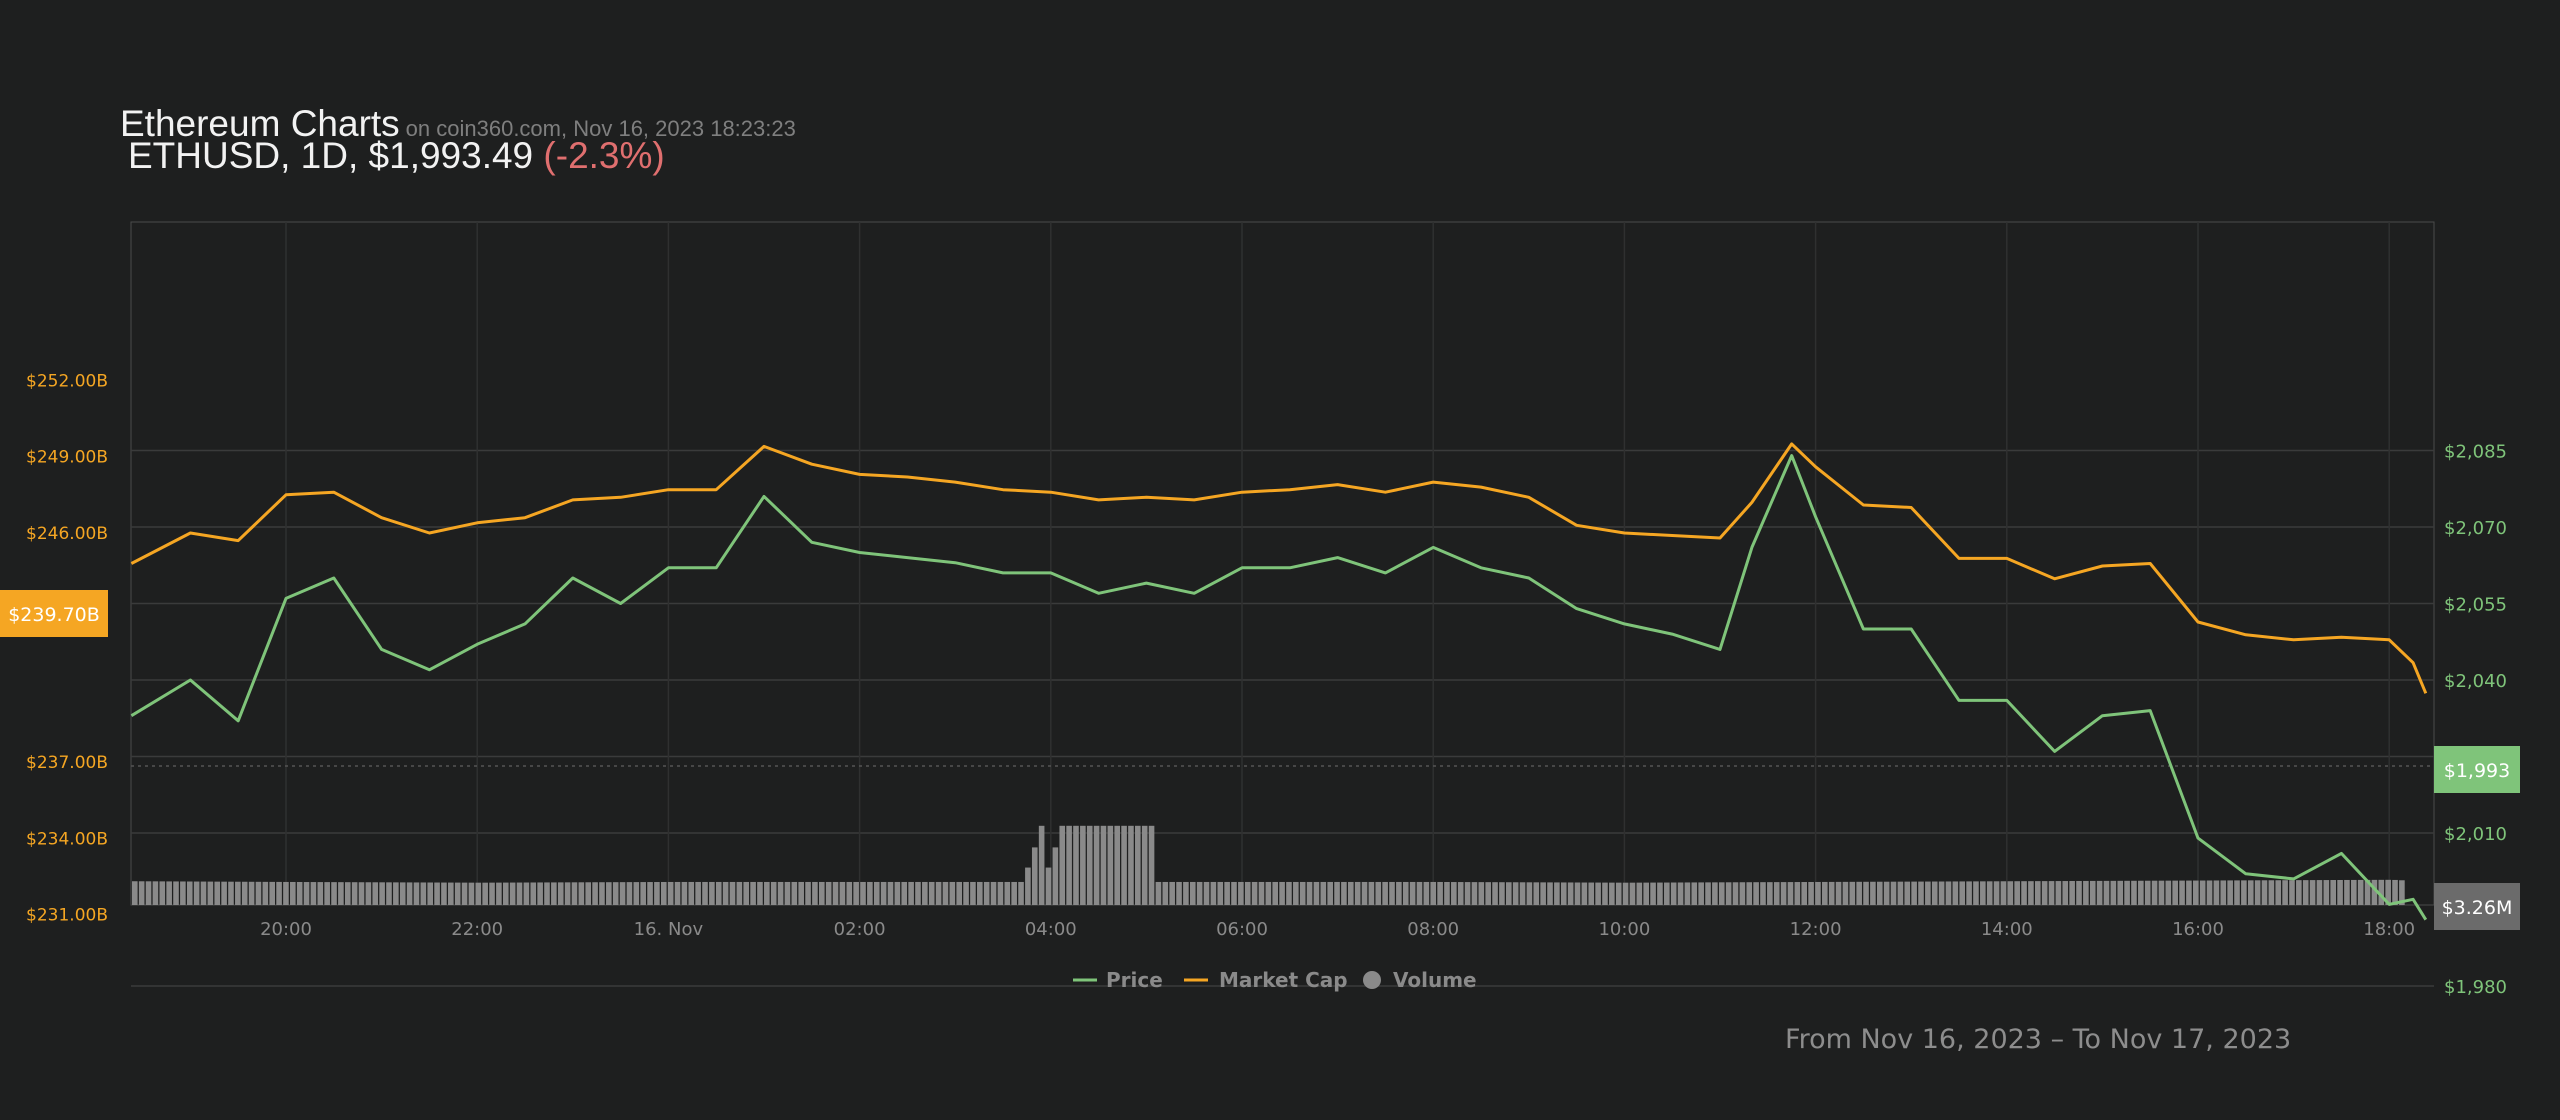  What do you see at coordinates (260, 123) in the screenshot?
I see `chart-title: Ethereum Charts` at bounding box center [260, 123].